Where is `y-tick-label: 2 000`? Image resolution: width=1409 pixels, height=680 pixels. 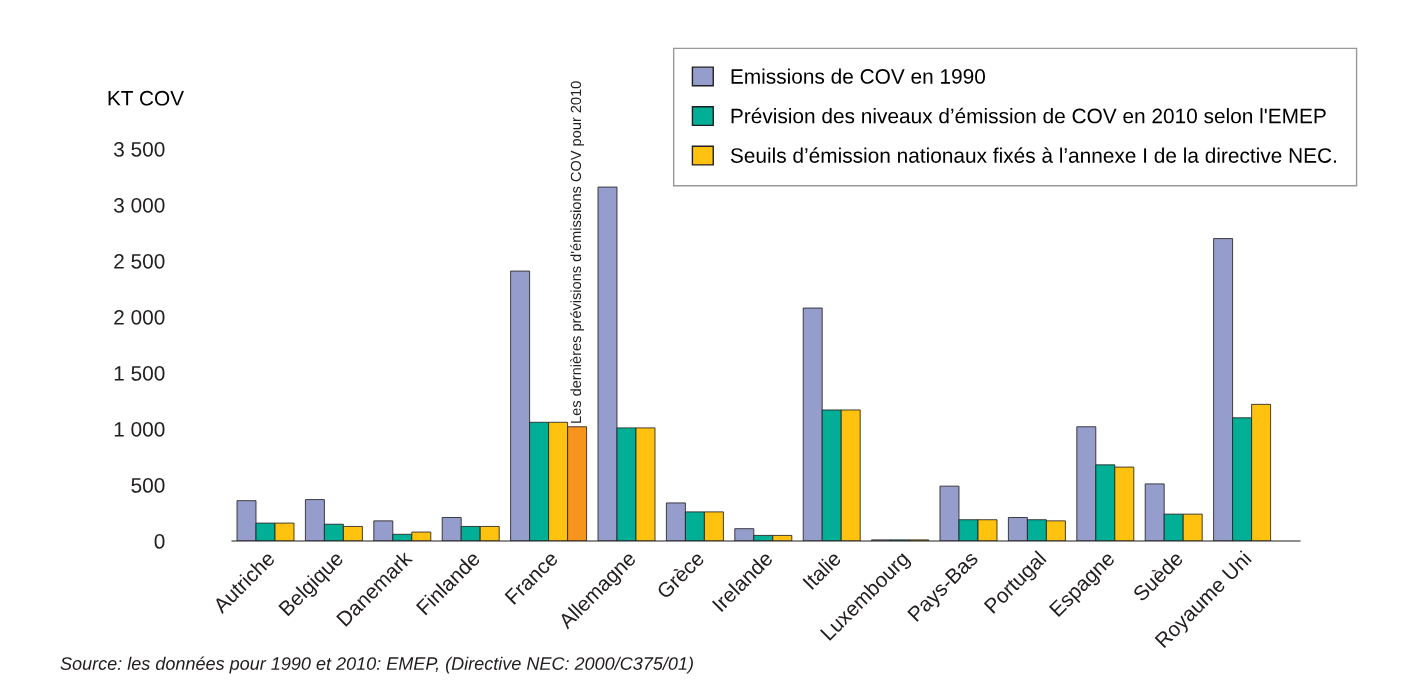
y-tick-label: 2 000 is located at coordinates (139, 317).